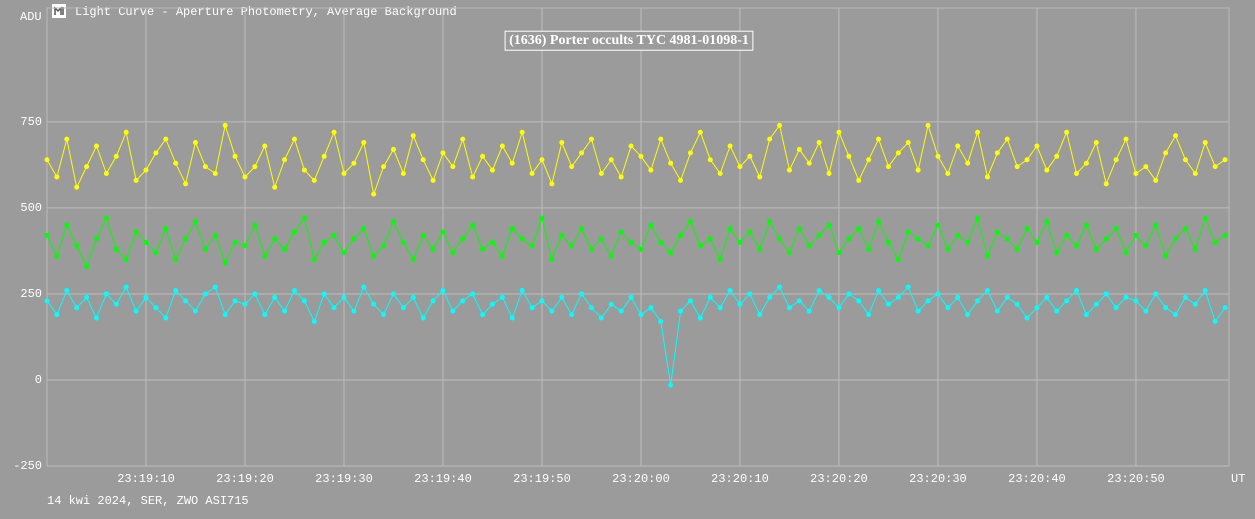 This screenshot has height=519, width=1255. What do you see at coordinates (443, 479) in the screenshot?
I see `x-tick-label: 23:19:40` at bounding box center [443, 479].